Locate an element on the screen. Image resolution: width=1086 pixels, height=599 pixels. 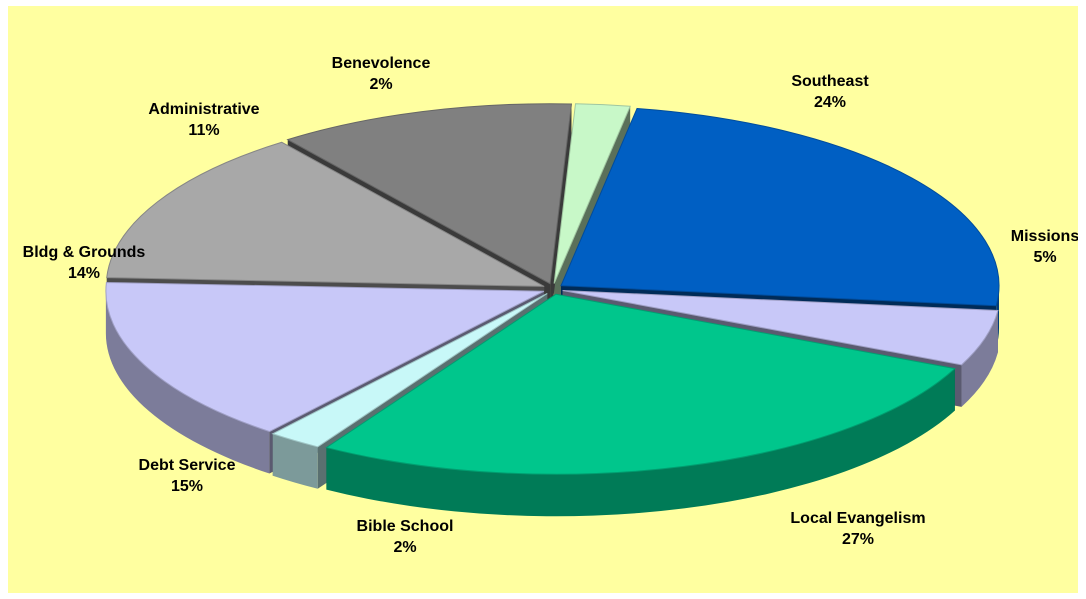
value-label-southeast: 24% is located at coordinates (830, 102).